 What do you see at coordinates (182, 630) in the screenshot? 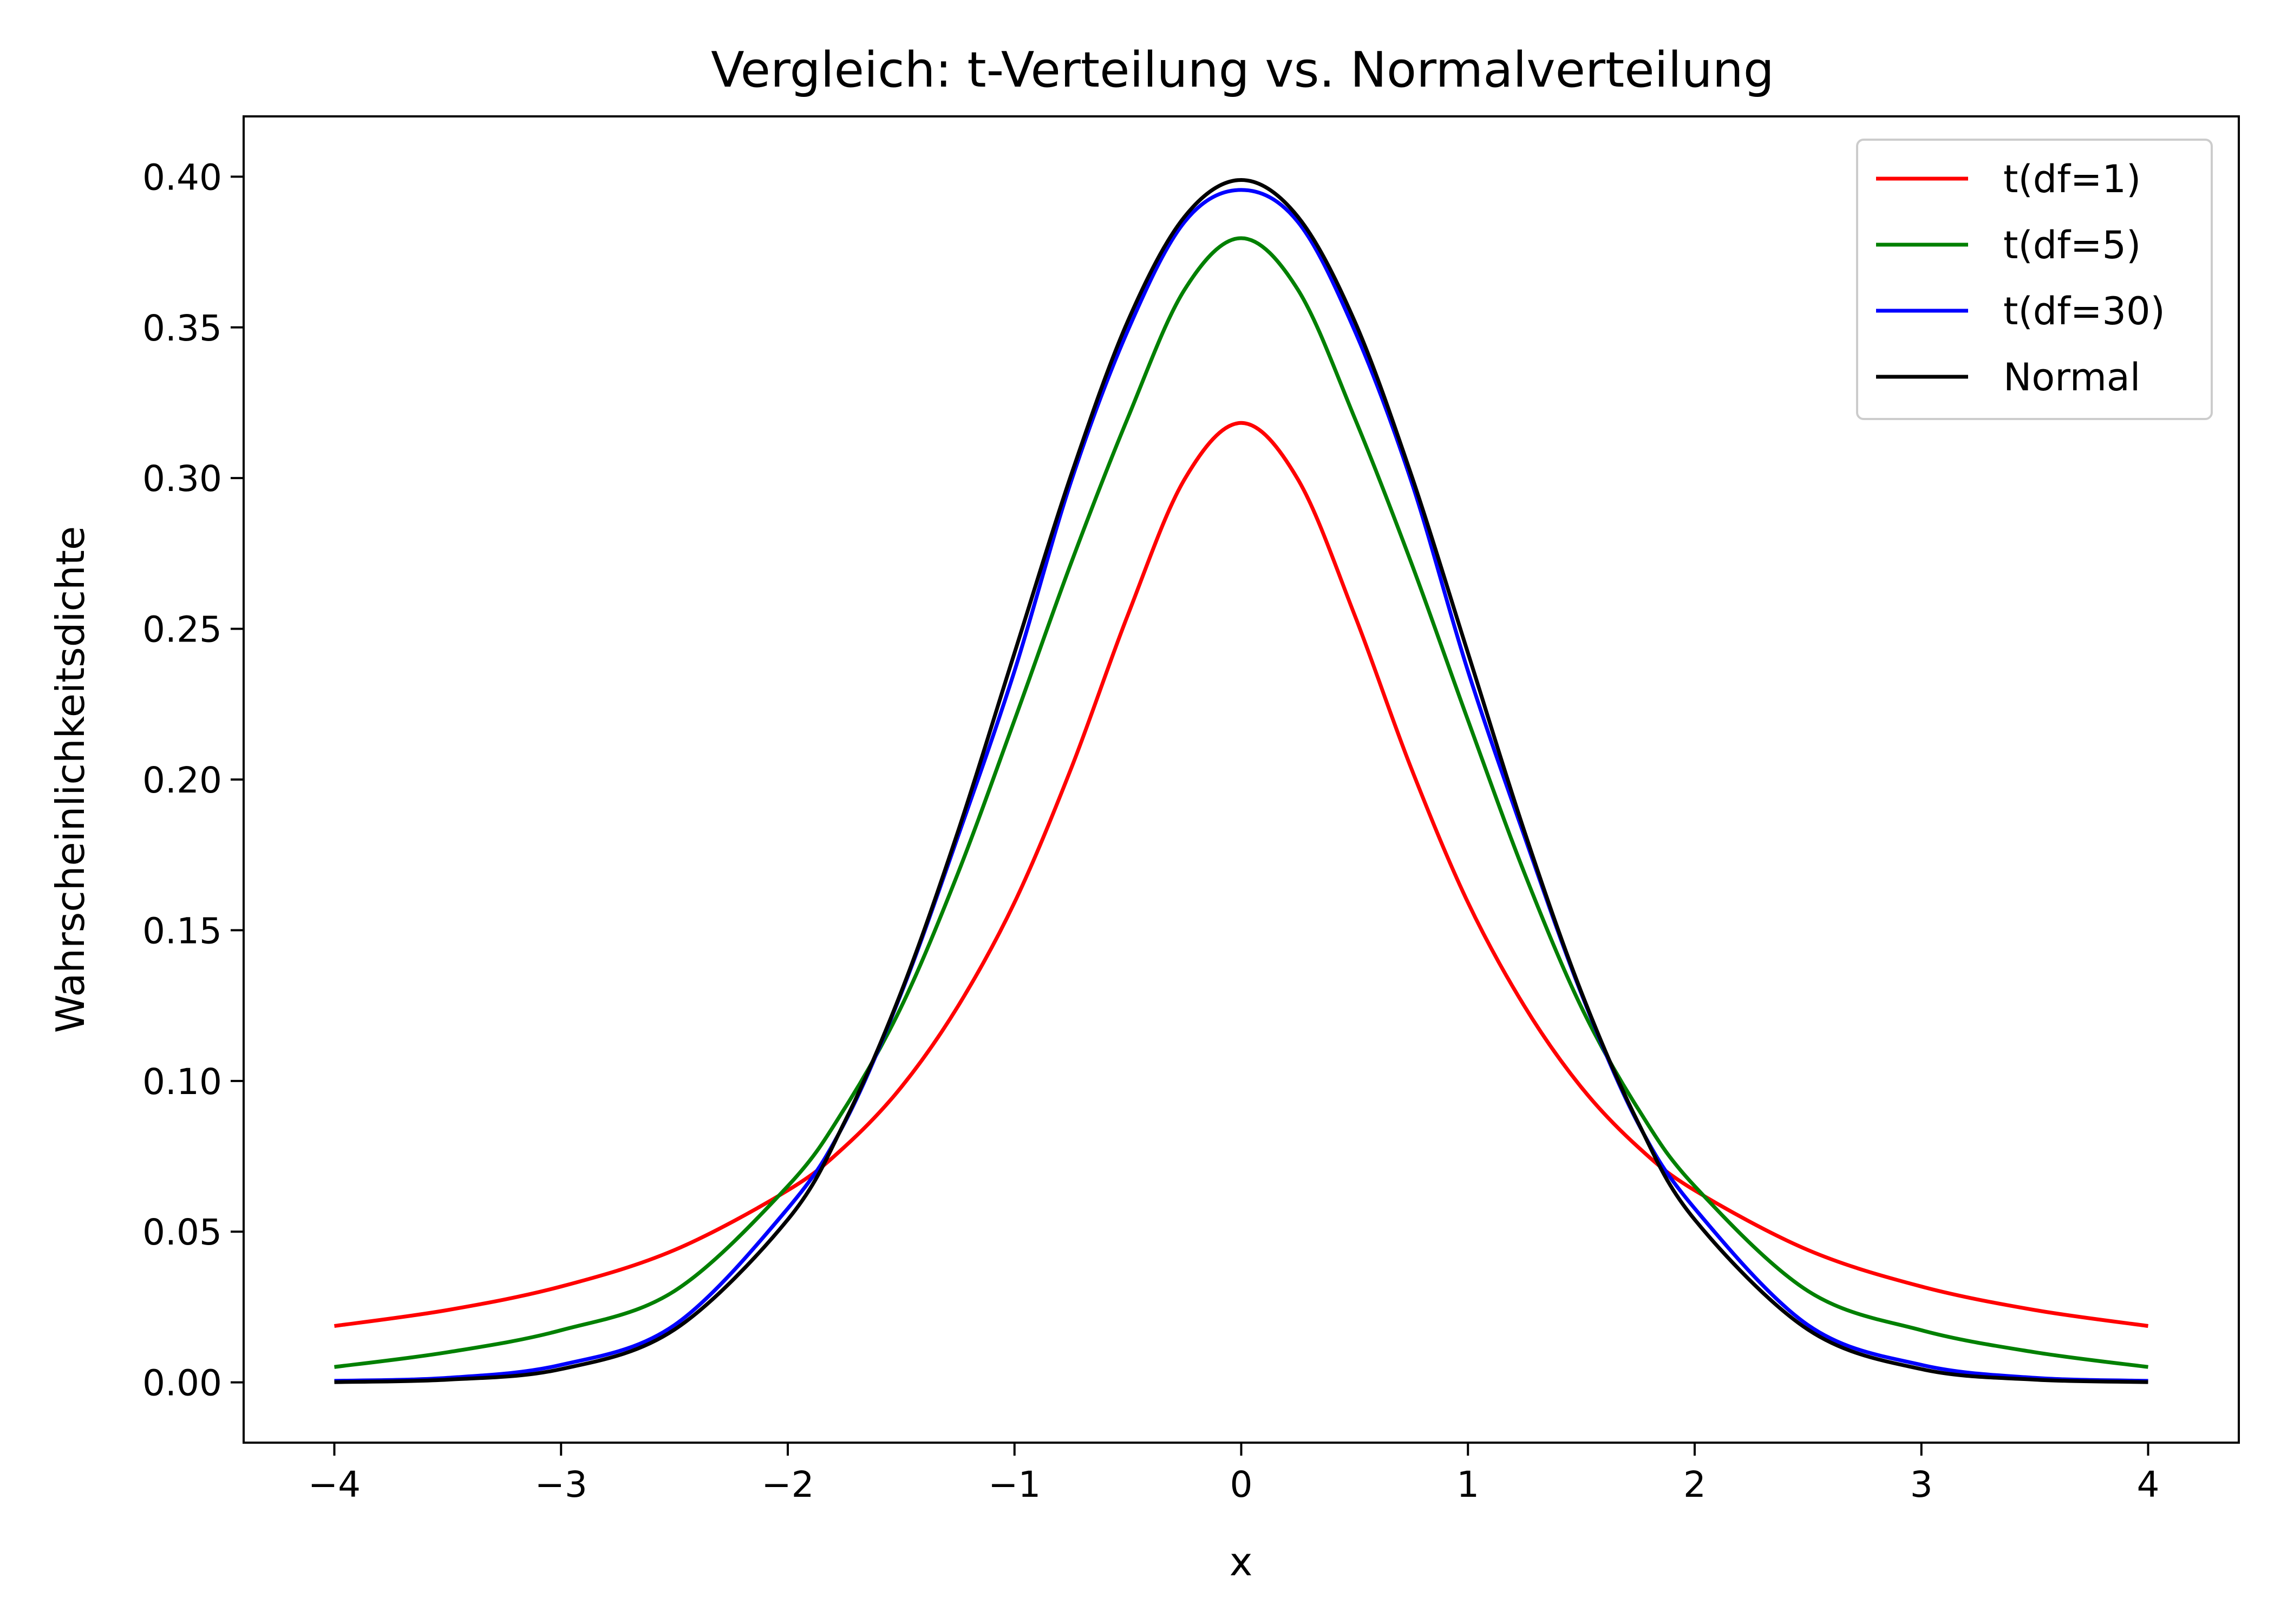
I see `y-tick-label: 0.25` at bounding box center [182, 630].